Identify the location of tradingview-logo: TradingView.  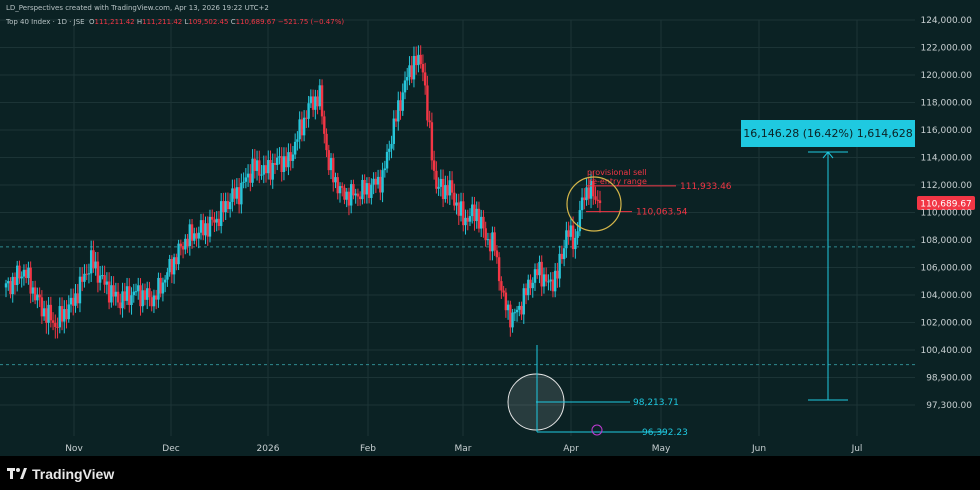
(60, 474).